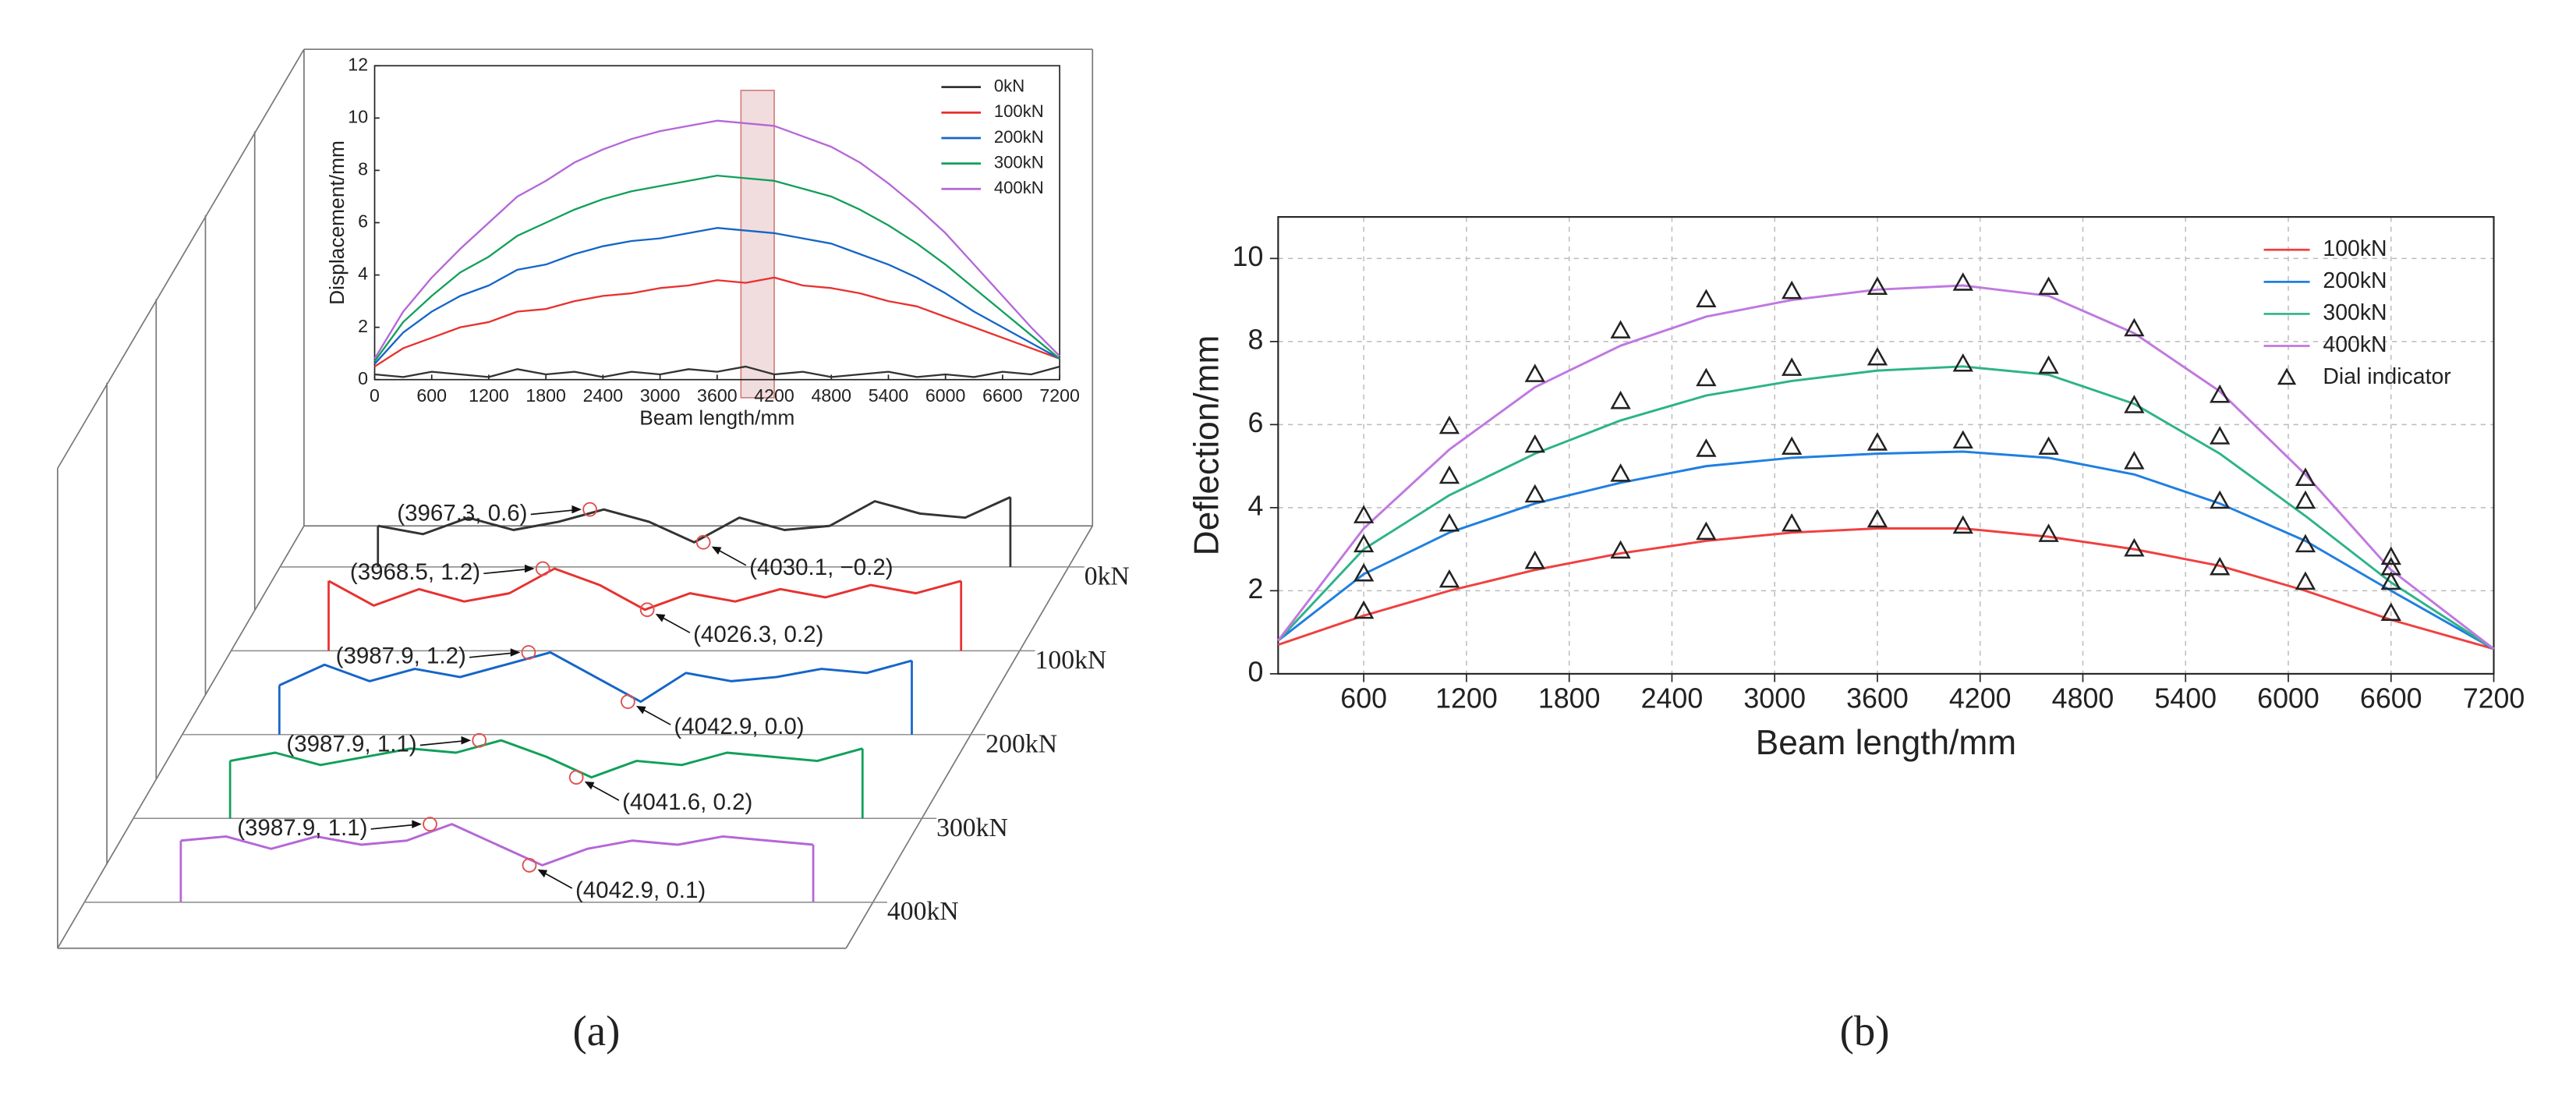 The height and width of the screenshot is (1106, 2576). Describe the element at coordinates (972, 828) in the screenshot. I see `layer-label: 300kN` at that location.